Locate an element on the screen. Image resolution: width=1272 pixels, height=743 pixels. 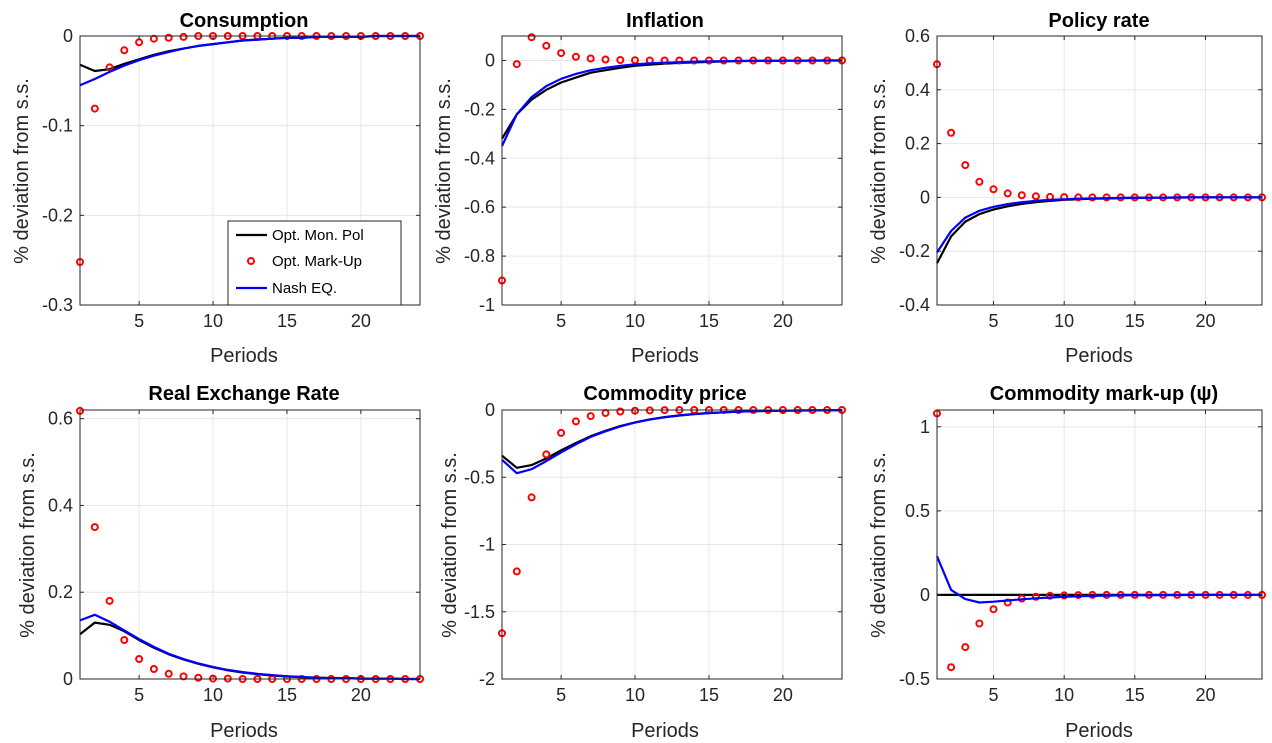
y-tick-label: 0.5 is located at coordinates (917, 511).